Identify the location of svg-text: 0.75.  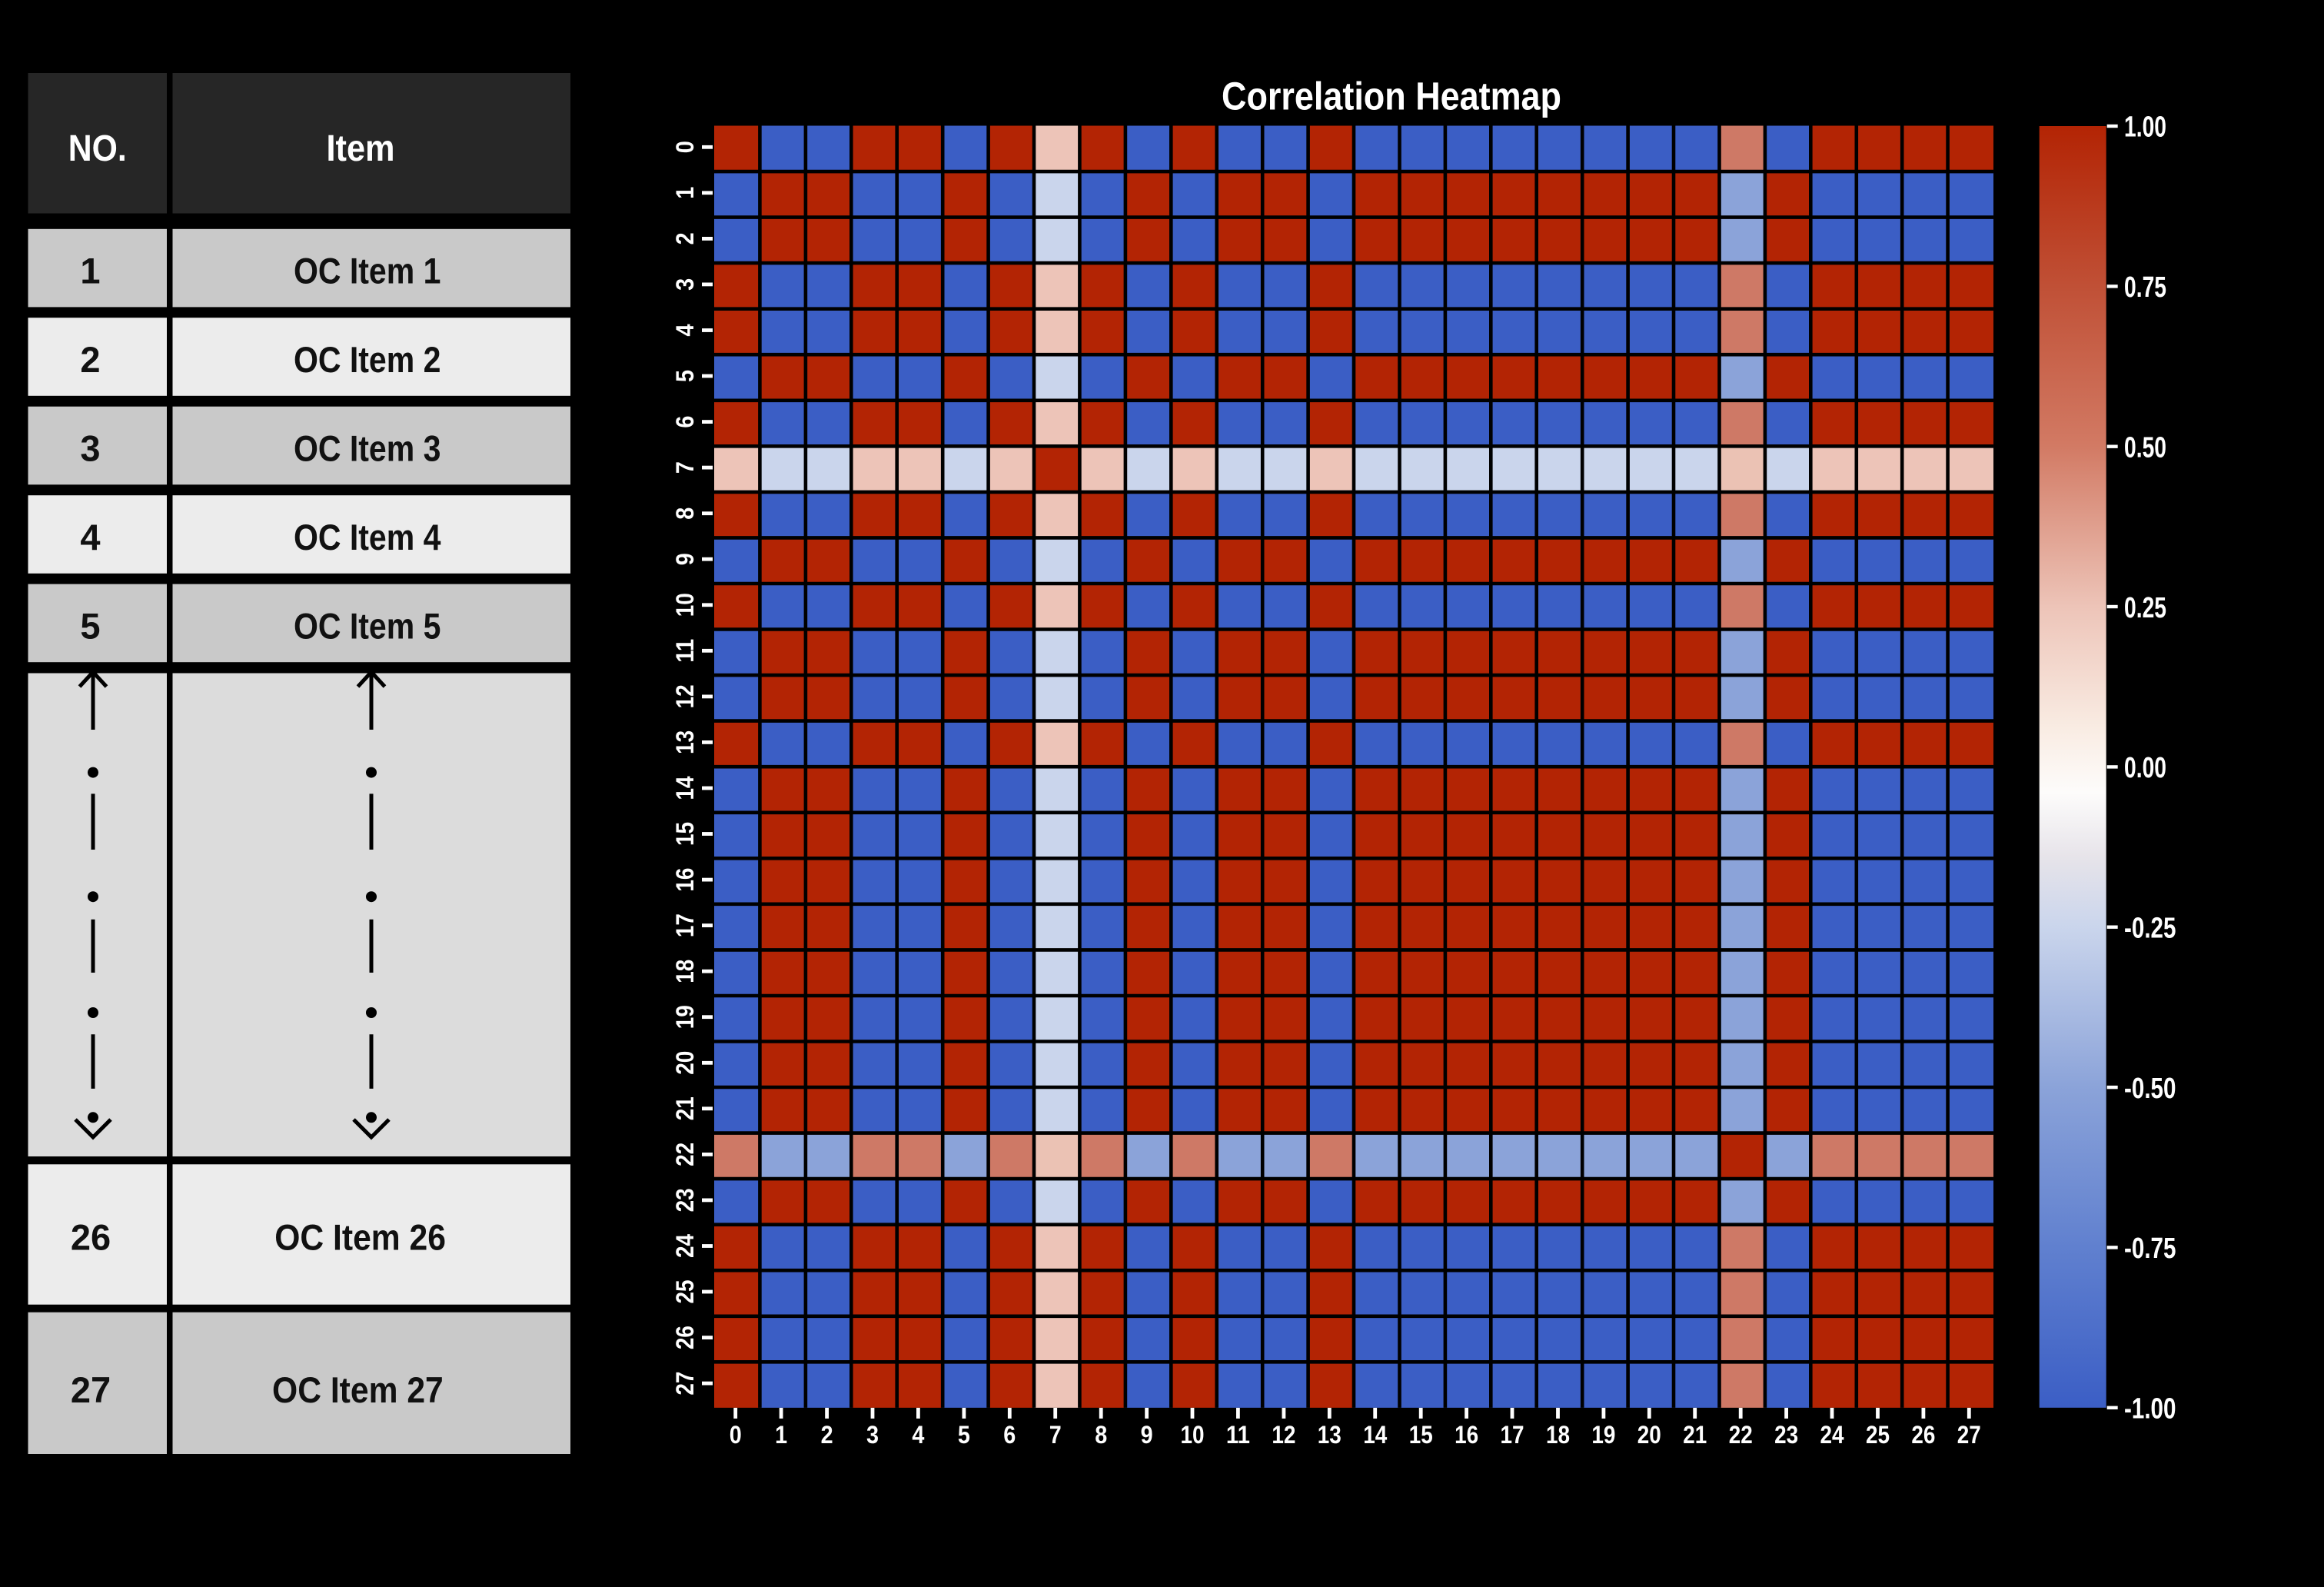
(2145, 287).